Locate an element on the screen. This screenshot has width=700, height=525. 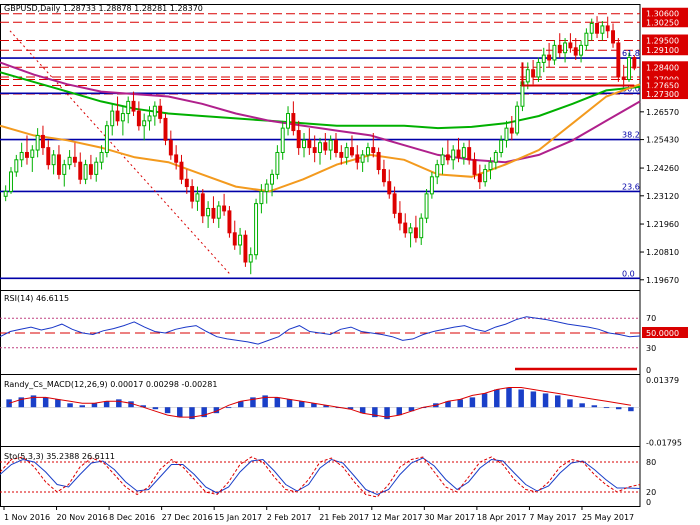
x-tick-label: 25 May 2017 is located at coordinates (608, 517).